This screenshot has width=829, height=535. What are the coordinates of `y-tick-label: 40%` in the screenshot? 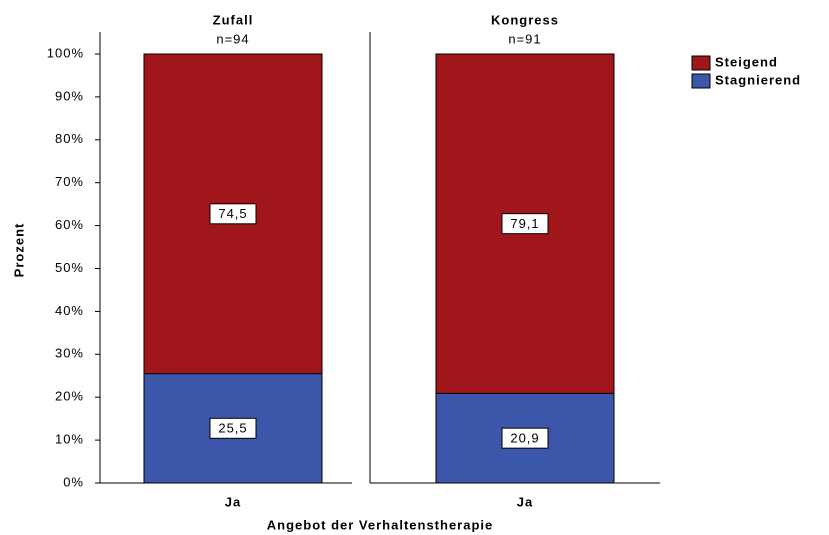 It's located at (69, 310).